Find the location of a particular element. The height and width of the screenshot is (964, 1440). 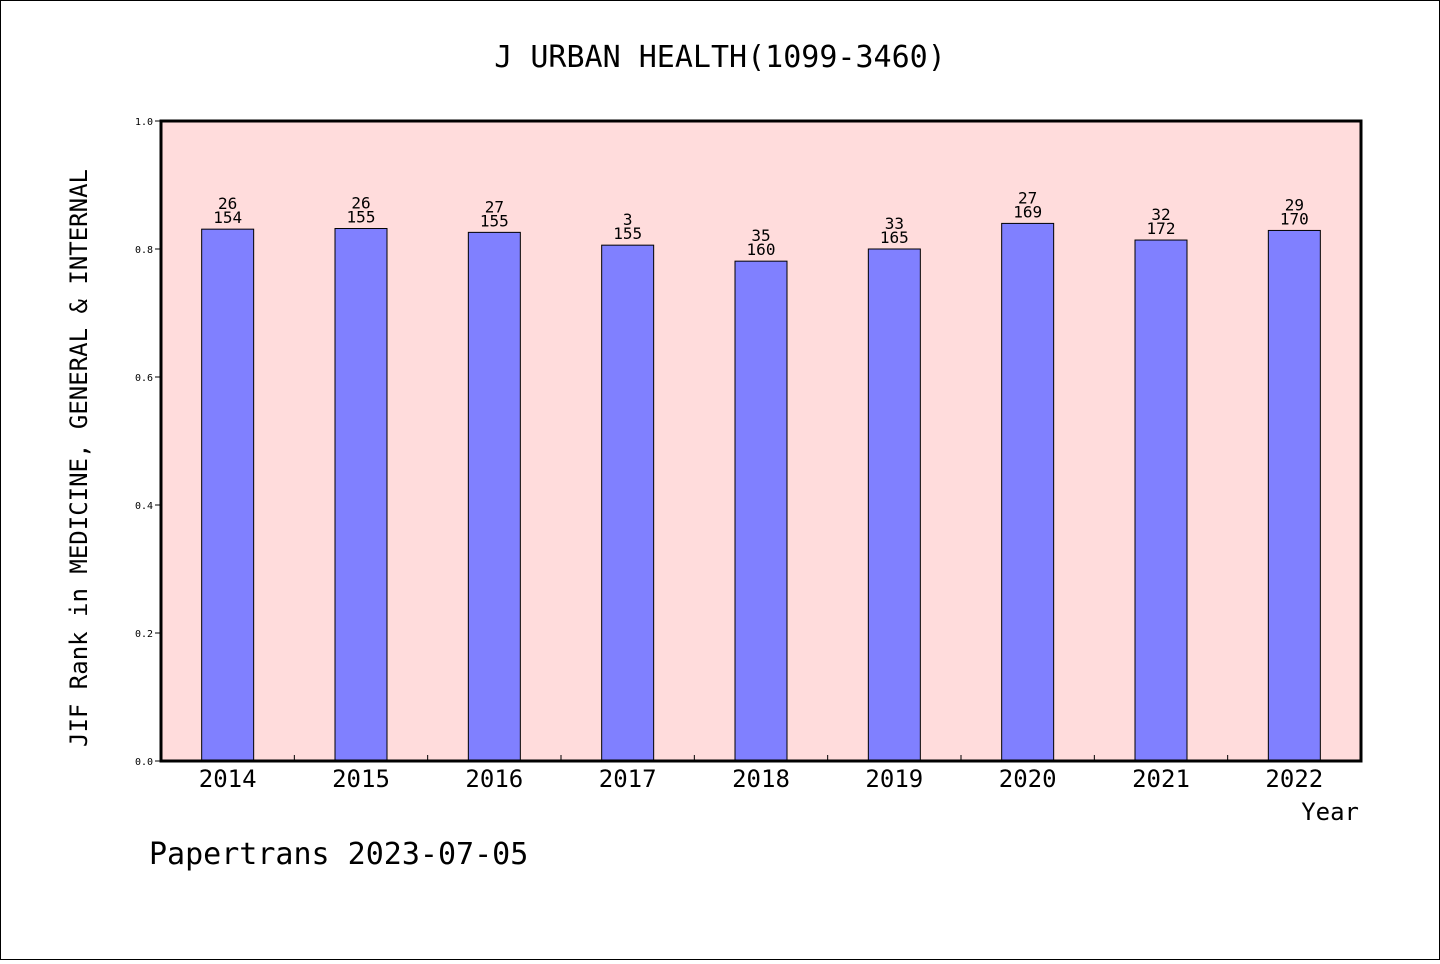

bar-2015 is located at coordinates (361, 495).